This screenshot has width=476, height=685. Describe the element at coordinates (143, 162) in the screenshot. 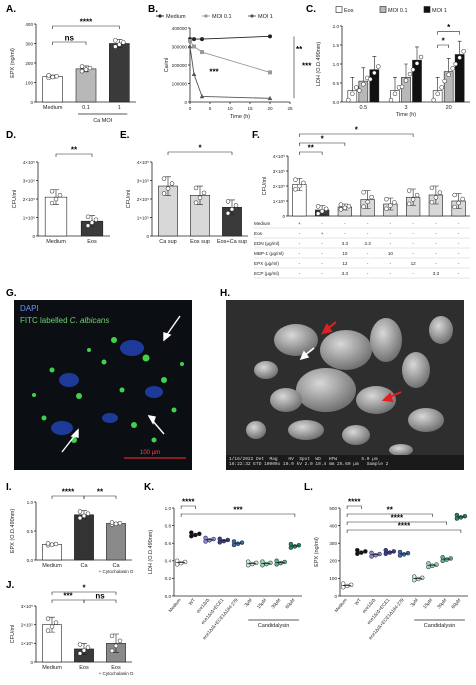

I see `panel-E-ytick-label: 4×10⁵` at that location.